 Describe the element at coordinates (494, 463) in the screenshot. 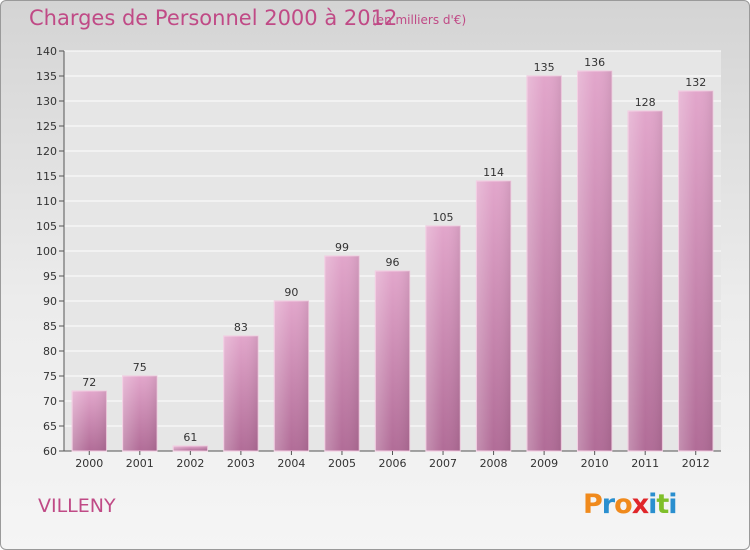

I see `x-tick-label: 2008` at that location.